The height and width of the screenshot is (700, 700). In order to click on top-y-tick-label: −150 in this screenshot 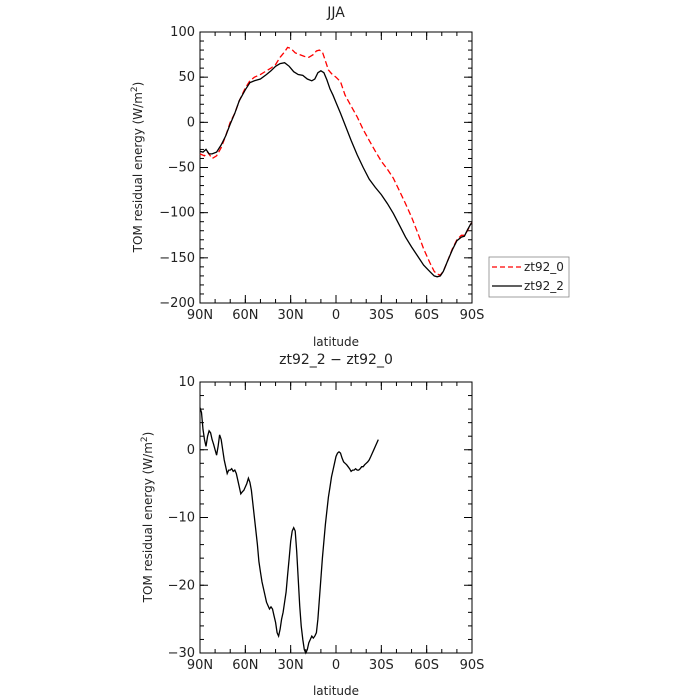, I will do `click(177, 258)`.